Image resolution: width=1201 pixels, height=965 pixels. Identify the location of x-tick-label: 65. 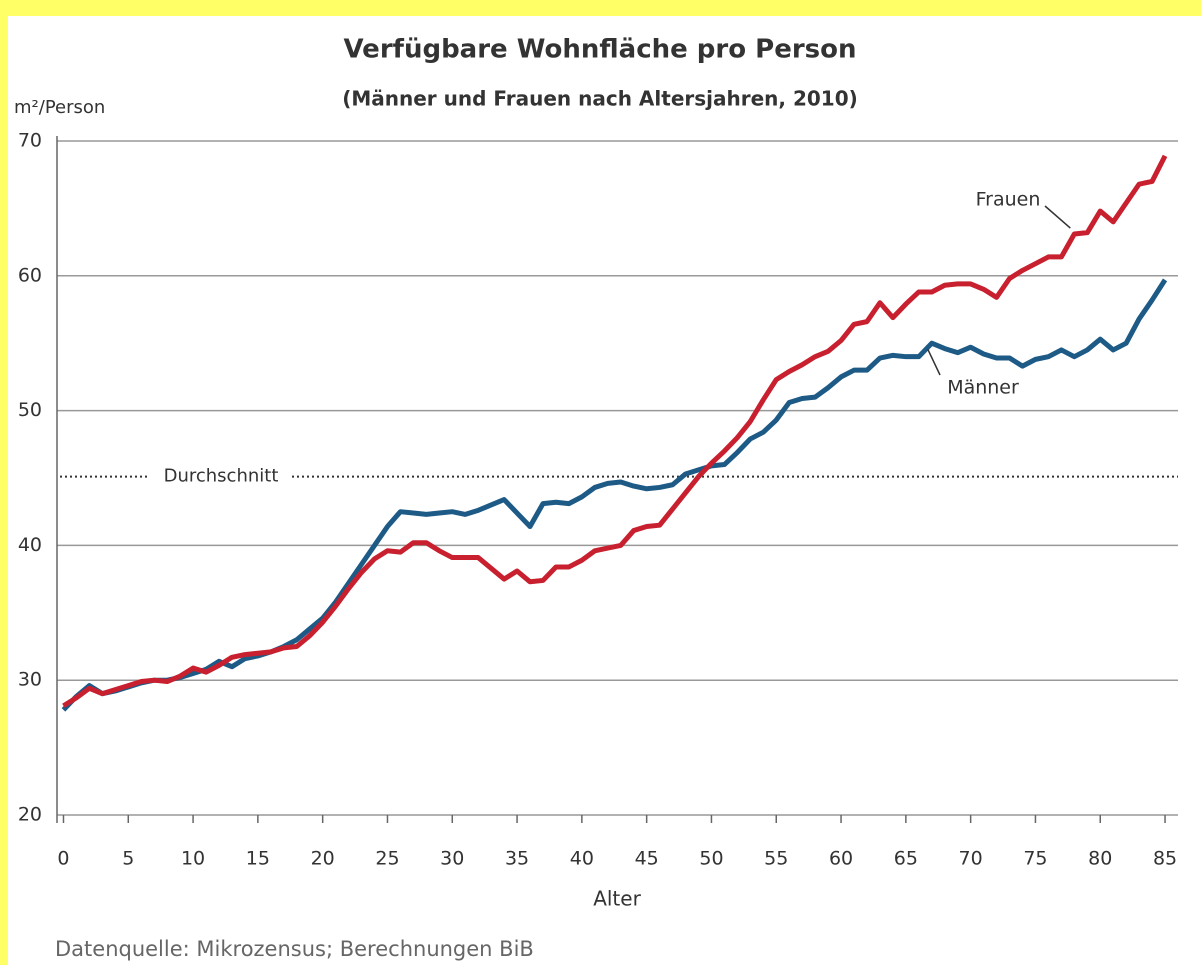
(906, 859).